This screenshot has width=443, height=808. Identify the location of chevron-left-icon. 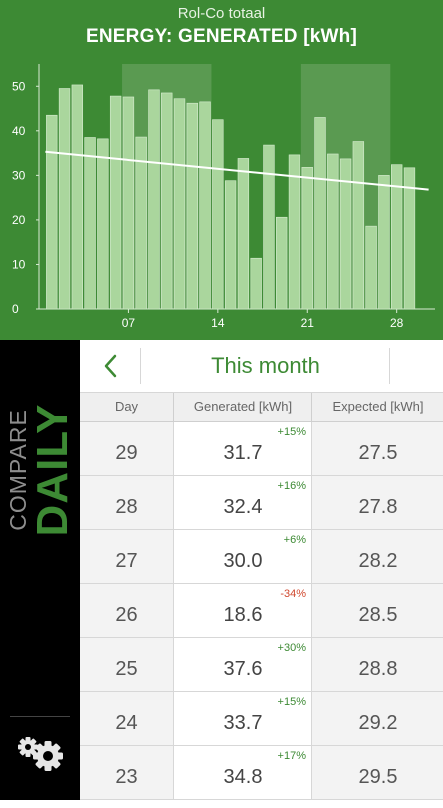
(110, 366).